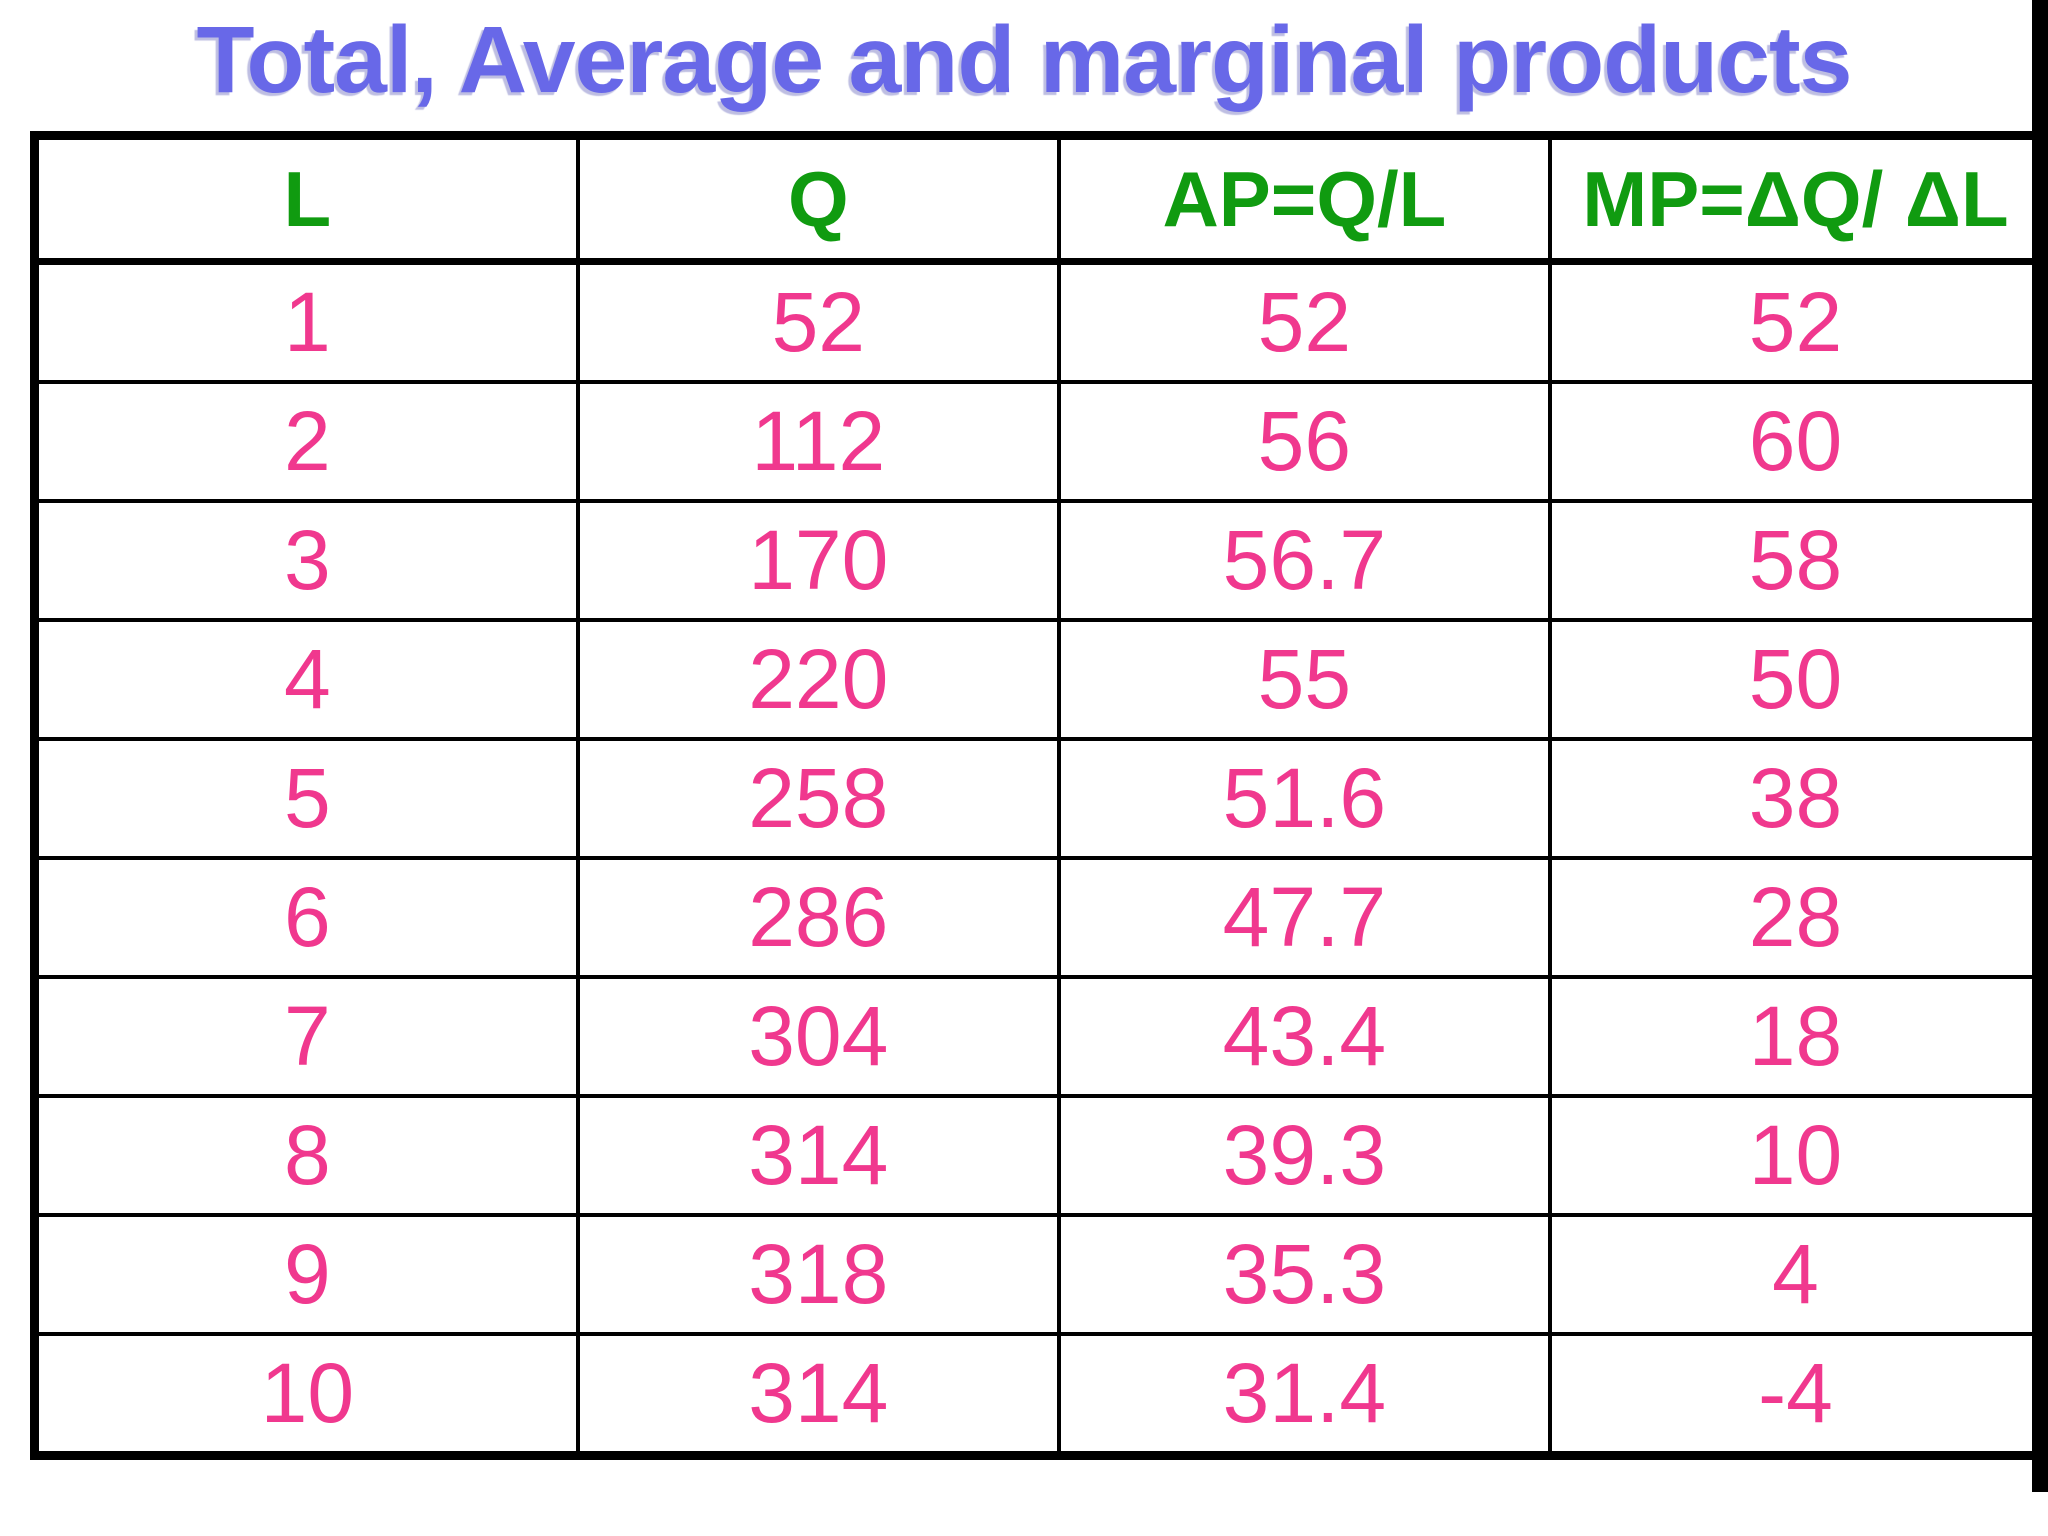  I want to click on table-cell: 56, so click(1304, 441).